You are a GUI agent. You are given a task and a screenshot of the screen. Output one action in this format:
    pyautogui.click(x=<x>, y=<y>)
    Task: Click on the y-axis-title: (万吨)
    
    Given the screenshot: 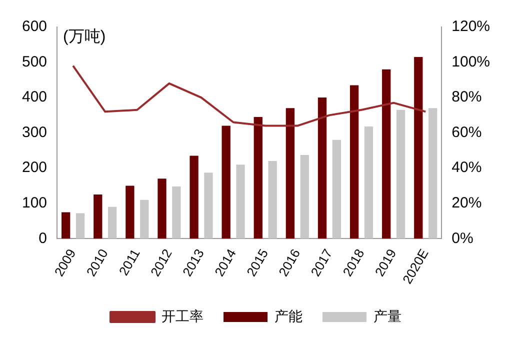 What is the action you would take?
    pyautogui.click(x=84, y=36)
    